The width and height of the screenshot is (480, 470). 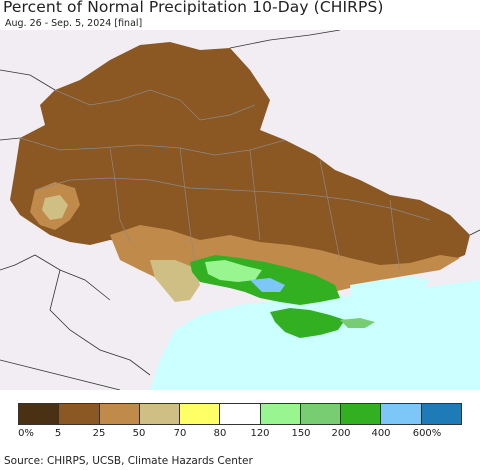 I want to click on legend-tick-label: 70, so click(x=180, y=433).